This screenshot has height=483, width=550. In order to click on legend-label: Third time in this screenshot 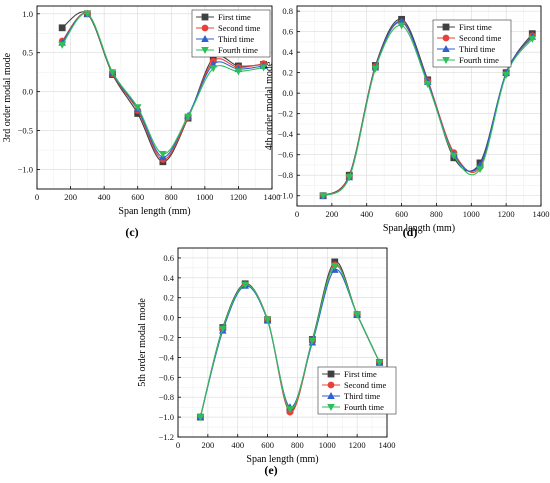, I will do `click(477, 49)`.